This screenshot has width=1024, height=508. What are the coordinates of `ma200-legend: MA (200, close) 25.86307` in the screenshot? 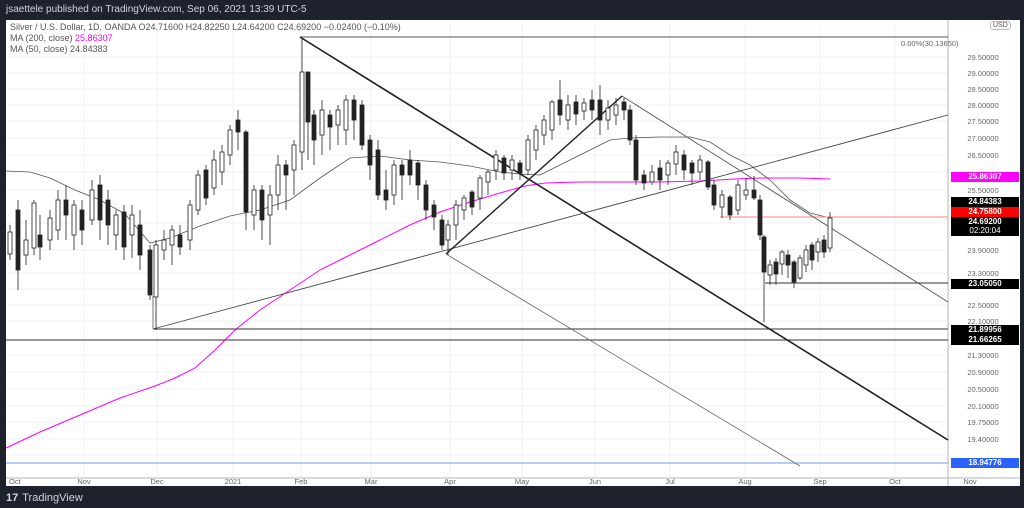 It's located at (205, 38).